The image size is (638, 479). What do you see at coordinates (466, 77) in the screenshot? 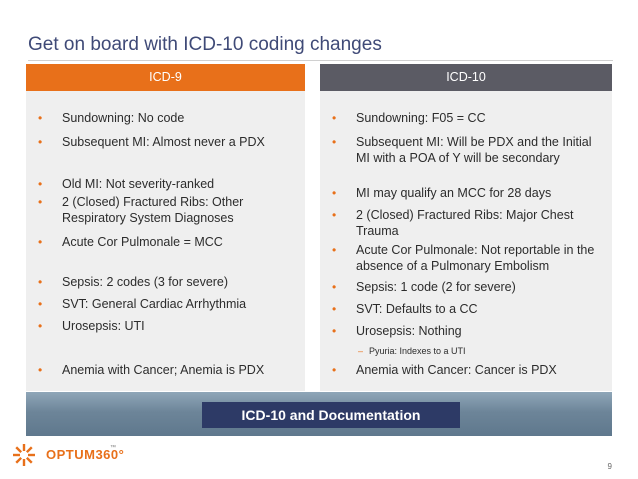
I see `icd10-header: ICD-10` at bounding box center [466, 77].